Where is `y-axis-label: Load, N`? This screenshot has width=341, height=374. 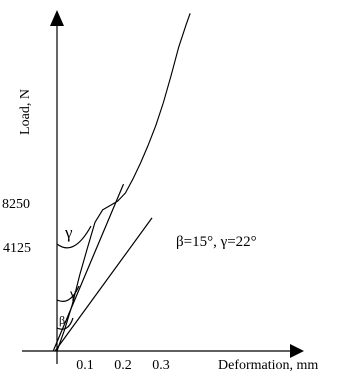
y-axis-label: Load, N is located at coordinates (25, 112).